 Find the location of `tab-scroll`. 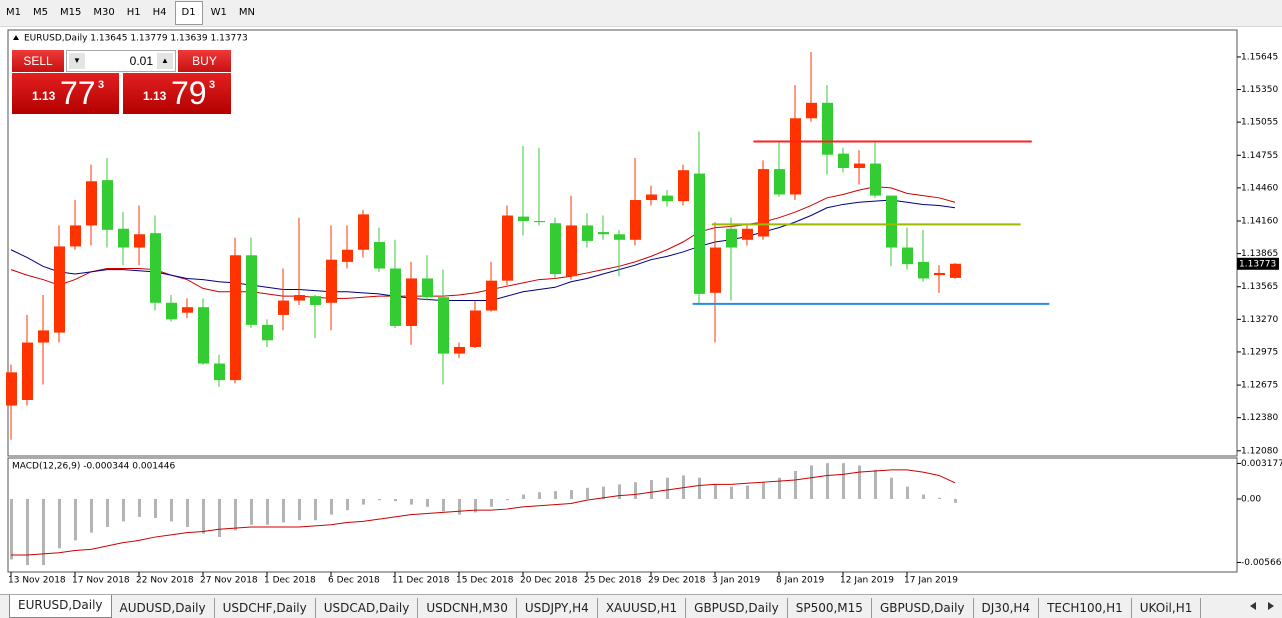

tab-scroll is located at coordinates (1262, 606).